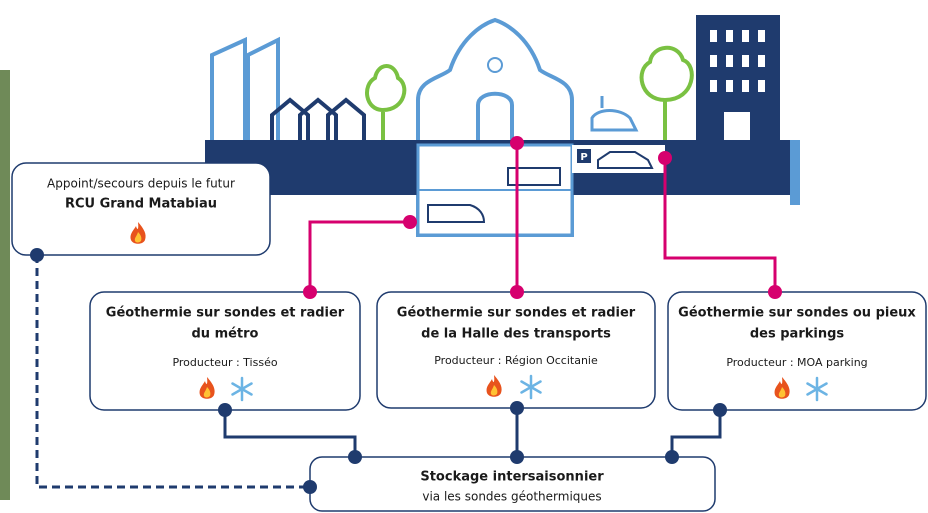 The image size is (928, 513). I want to click on node-producer: Producteur : Tisséo, so click(224, 362).